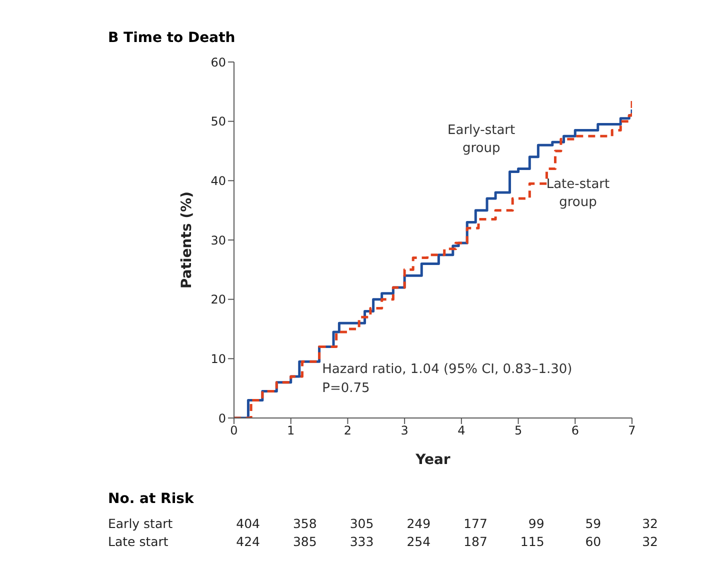 The height and width of the screenshot is (569, 726). What do you see at coordinates (218, 121) in the screenshot?
I see `y-tick-label: 50` at bounding box center [218, 121].